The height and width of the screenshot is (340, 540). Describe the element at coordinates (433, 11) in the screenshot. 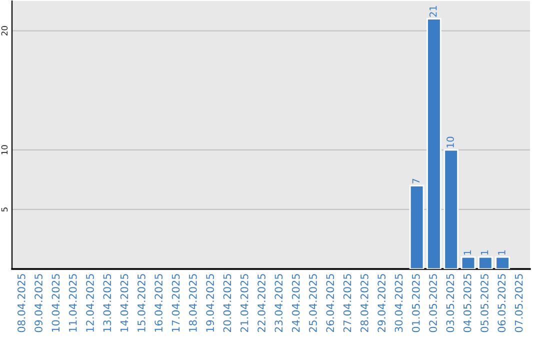

I see `data-label: 21` at that location.